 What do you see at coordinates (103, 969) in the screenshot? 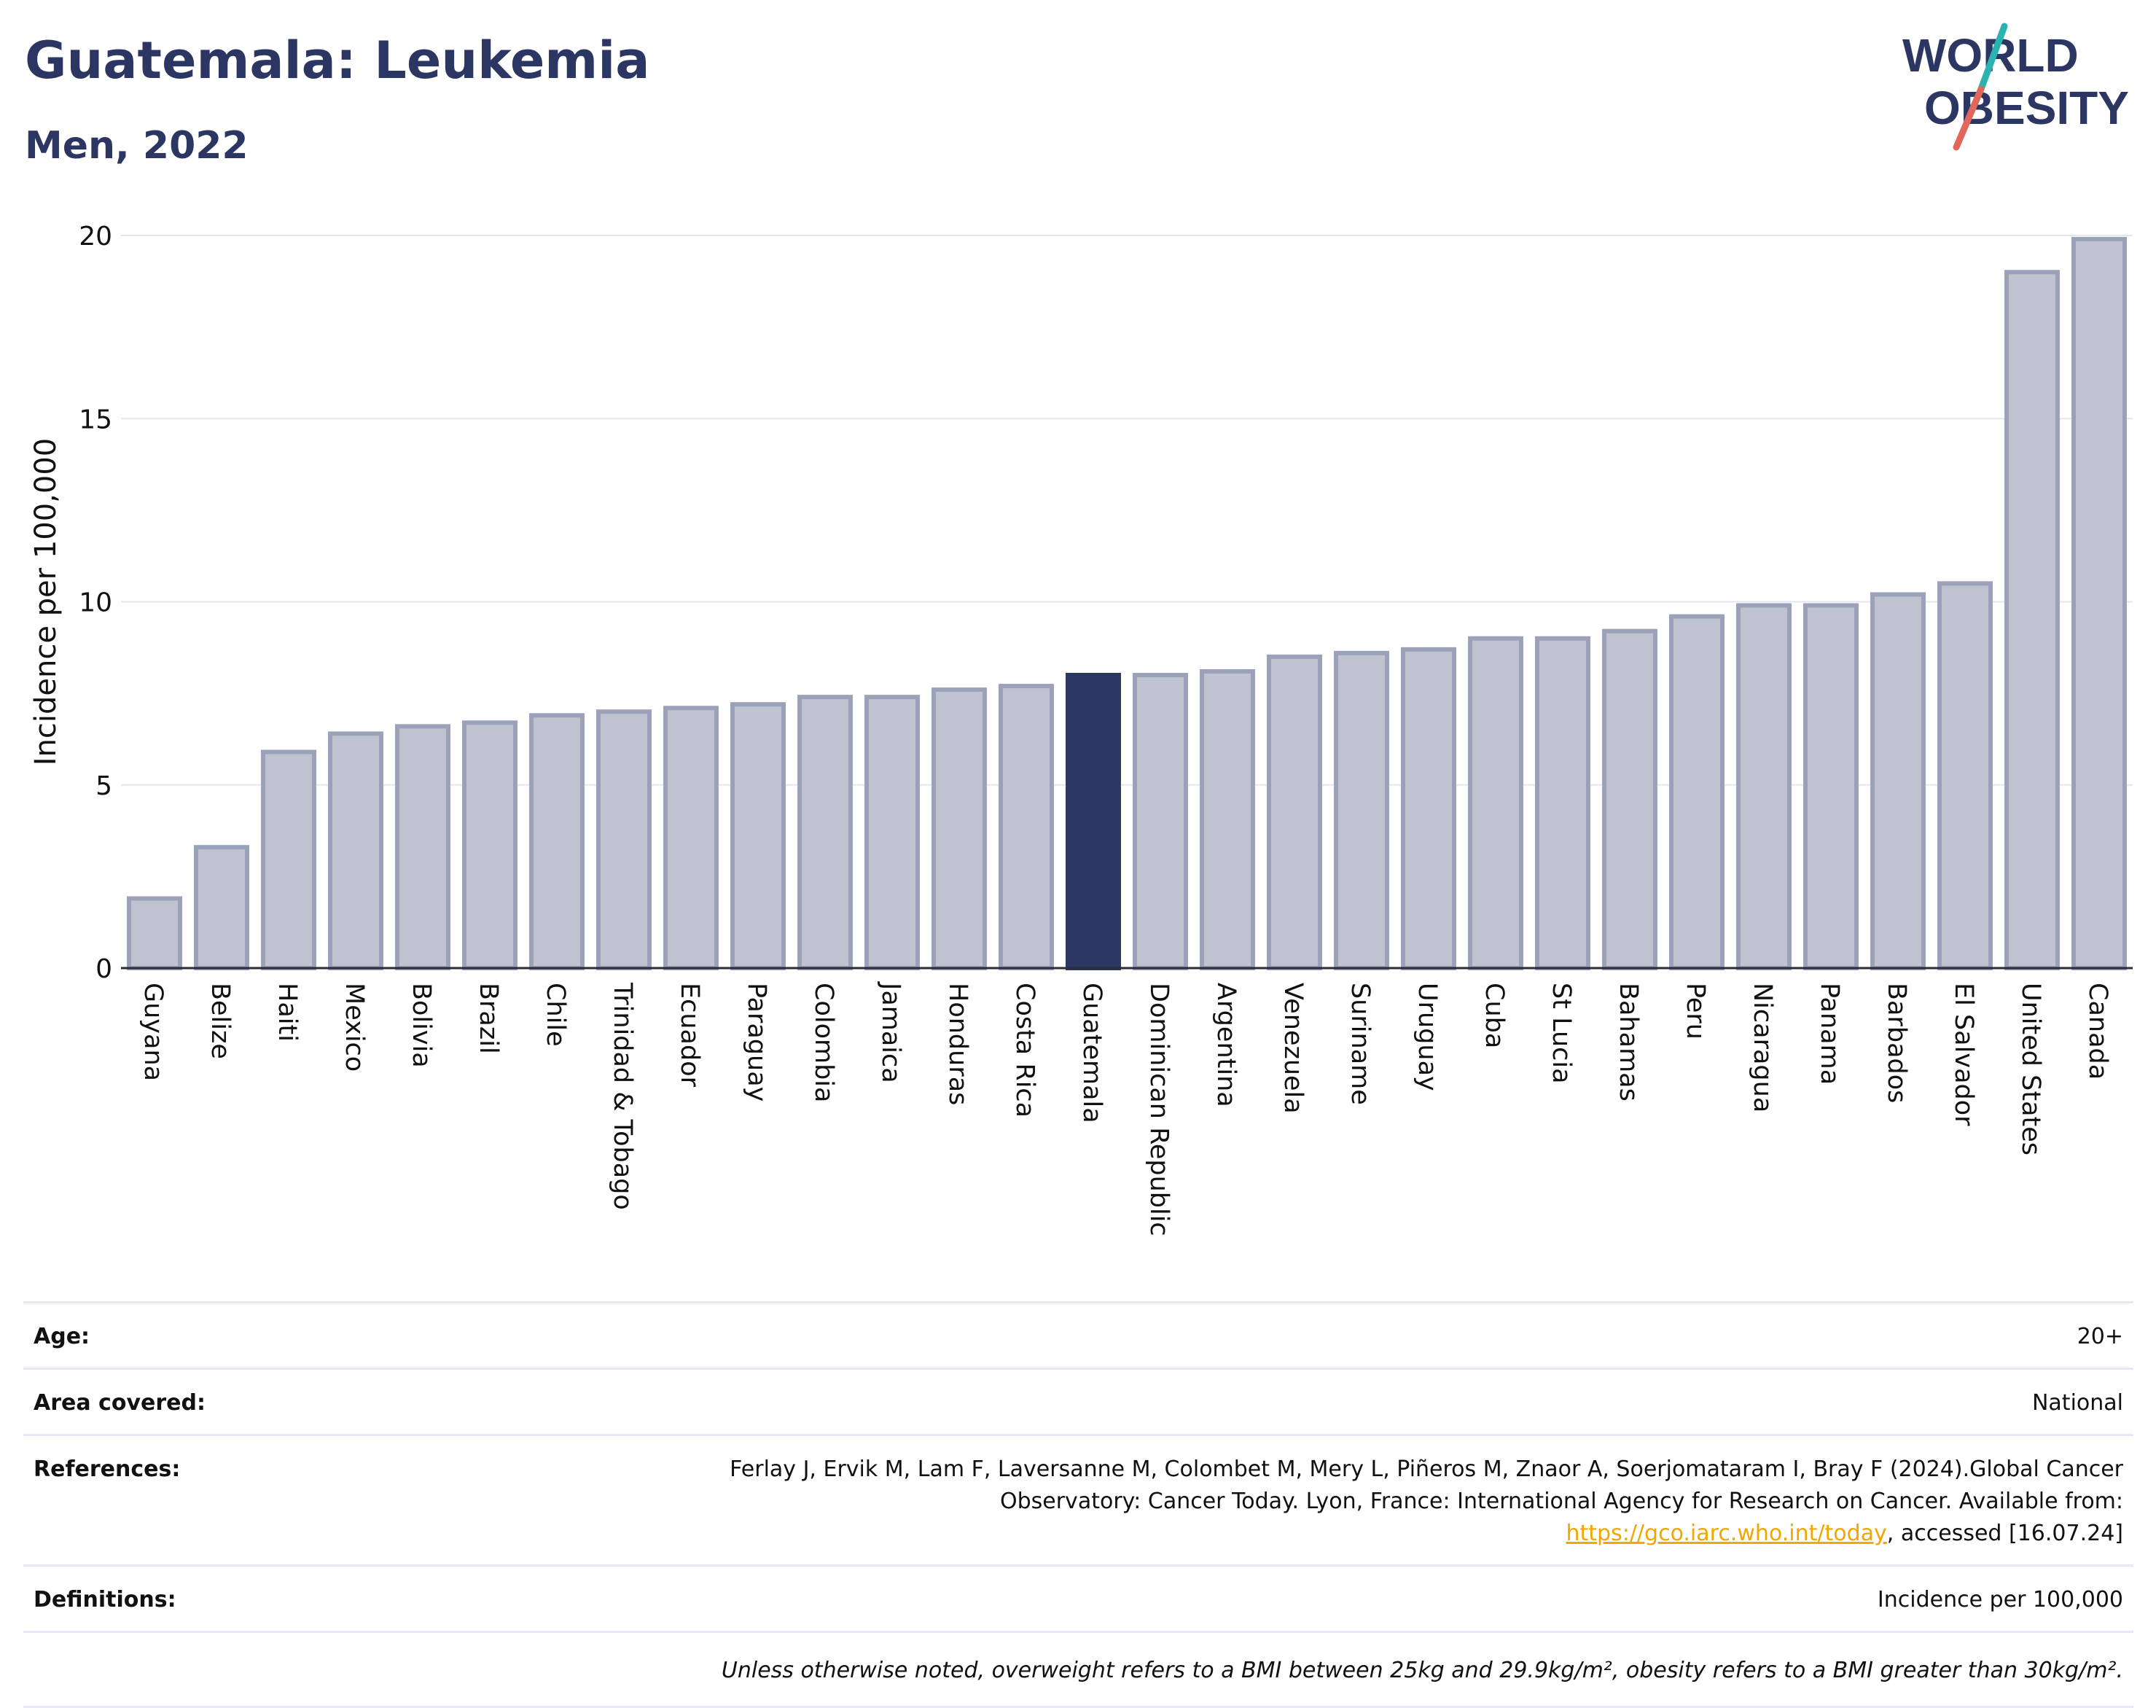
I see `y-tick-label: 0` at bounding box center [103, 969].